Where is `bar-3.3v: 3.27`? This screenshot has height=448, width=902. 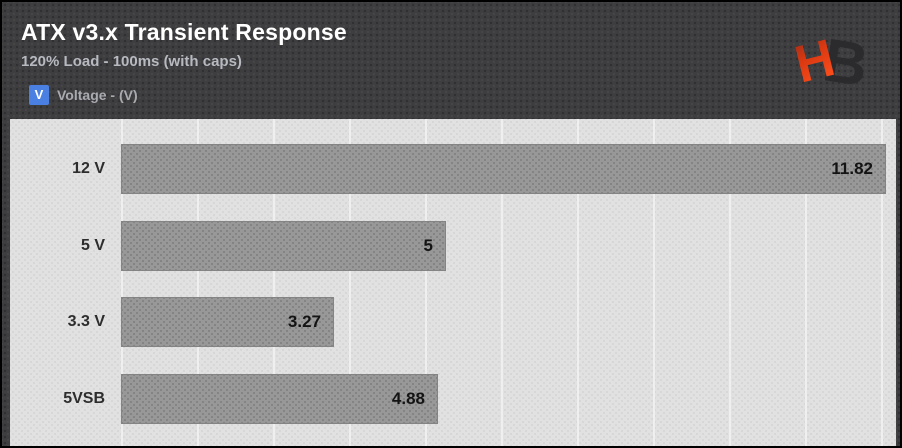
bar-3.3v: 3.27 is located at coordinates (227, 322).